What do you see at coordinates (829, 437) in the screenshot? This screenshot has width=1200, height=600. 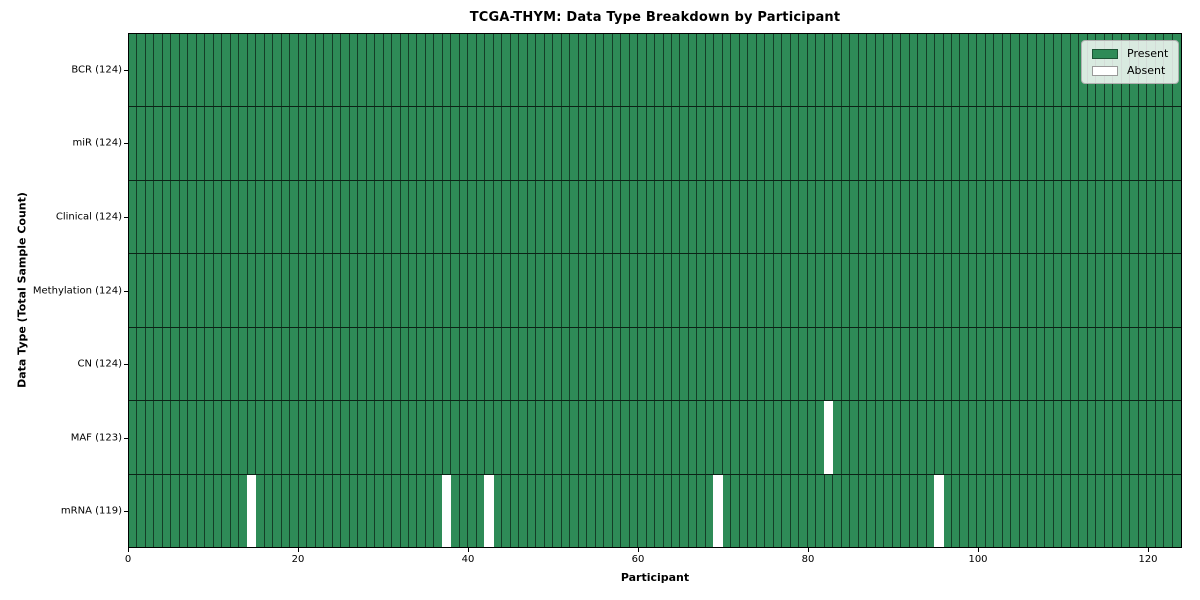 I see `cell-absent` at bounding box center [829, 437].